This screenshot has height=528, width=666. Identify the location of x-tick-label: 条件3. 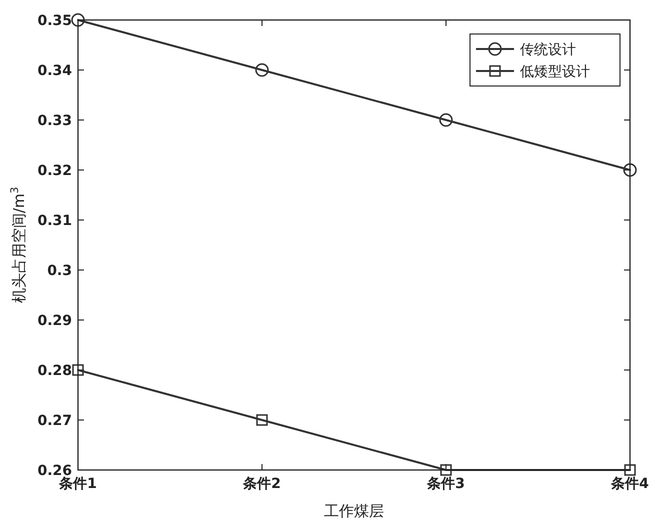
(445, 484).